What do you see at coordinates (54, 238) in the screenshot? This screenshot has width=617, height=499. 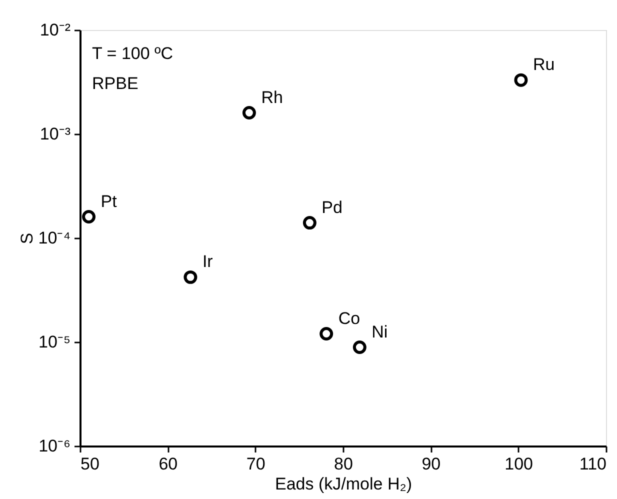 I see `y-tick-label: 10⁻⁴` at bounding box center [54, 238].